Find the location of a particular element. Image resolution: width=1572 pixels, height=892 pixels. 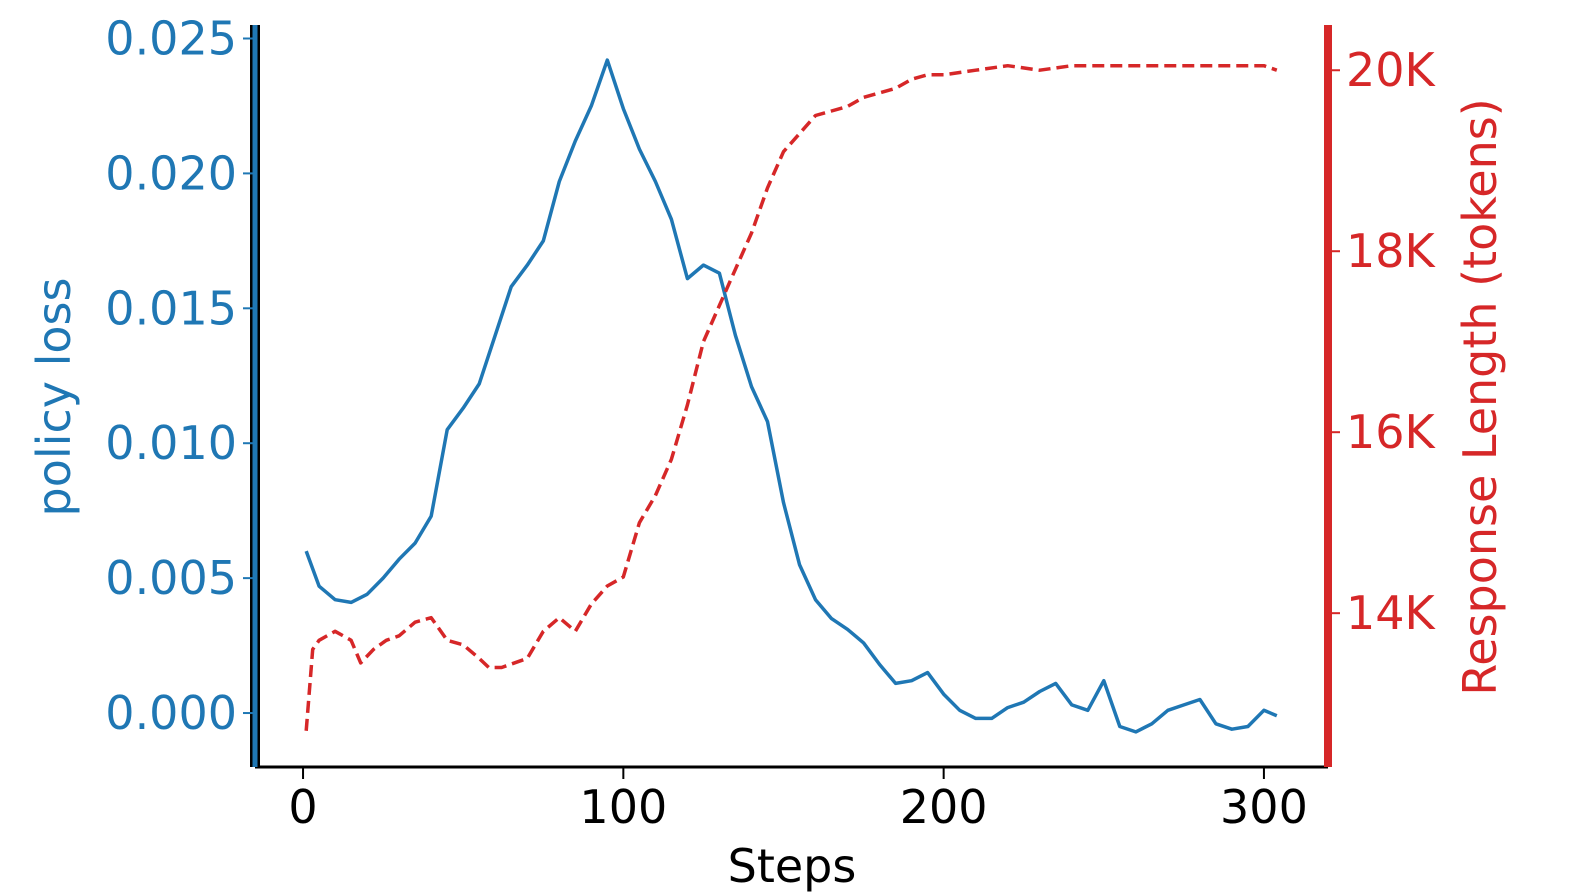

y-left-tick-label: 0.015 is located at coordinates (171, 308).